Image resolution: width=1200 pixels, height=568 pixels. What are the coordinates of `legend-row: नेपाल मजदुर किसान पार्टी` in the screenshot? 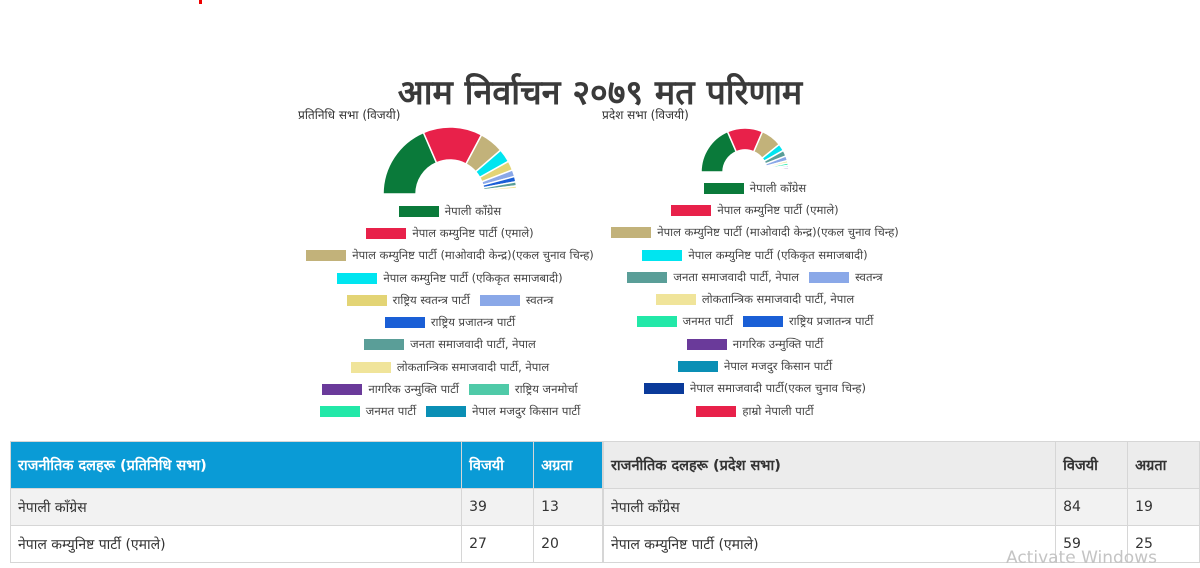 It's located at (755, 366).